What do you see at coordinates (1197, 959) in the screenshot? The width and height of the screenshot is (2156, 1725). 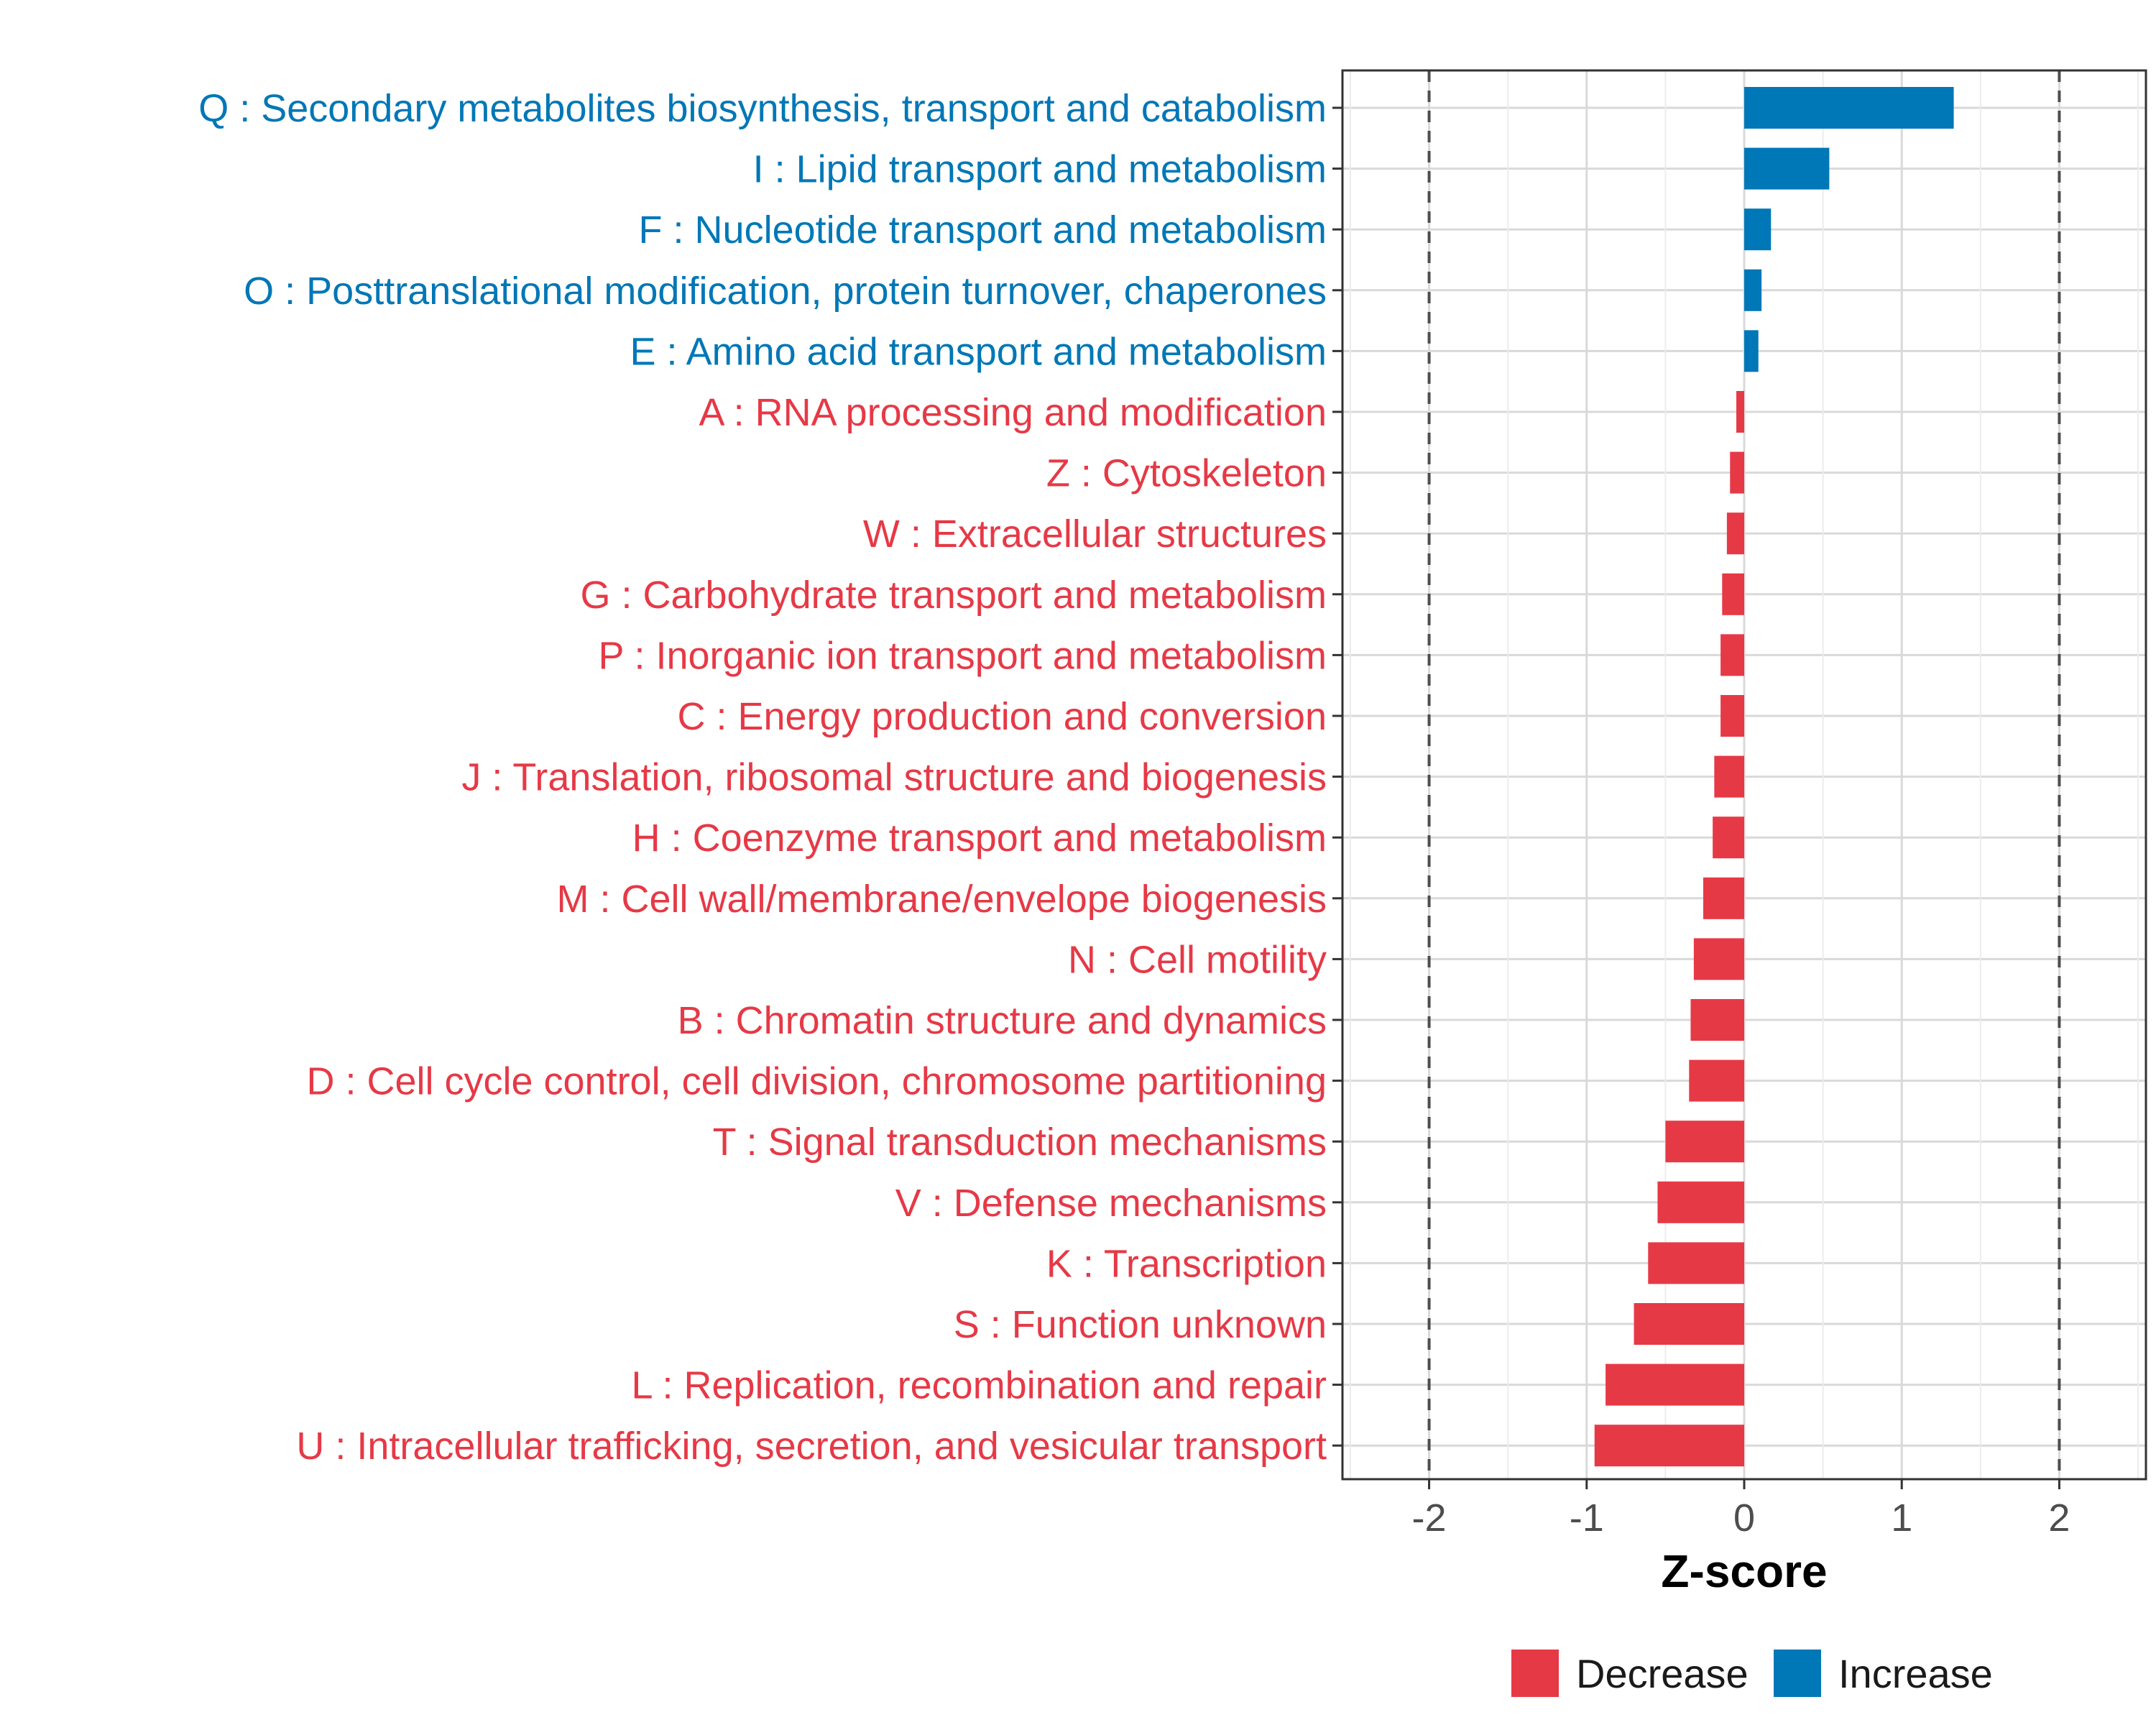 I see `y-tick-label: N : Cell motility` at bounding box center [1197, 959].